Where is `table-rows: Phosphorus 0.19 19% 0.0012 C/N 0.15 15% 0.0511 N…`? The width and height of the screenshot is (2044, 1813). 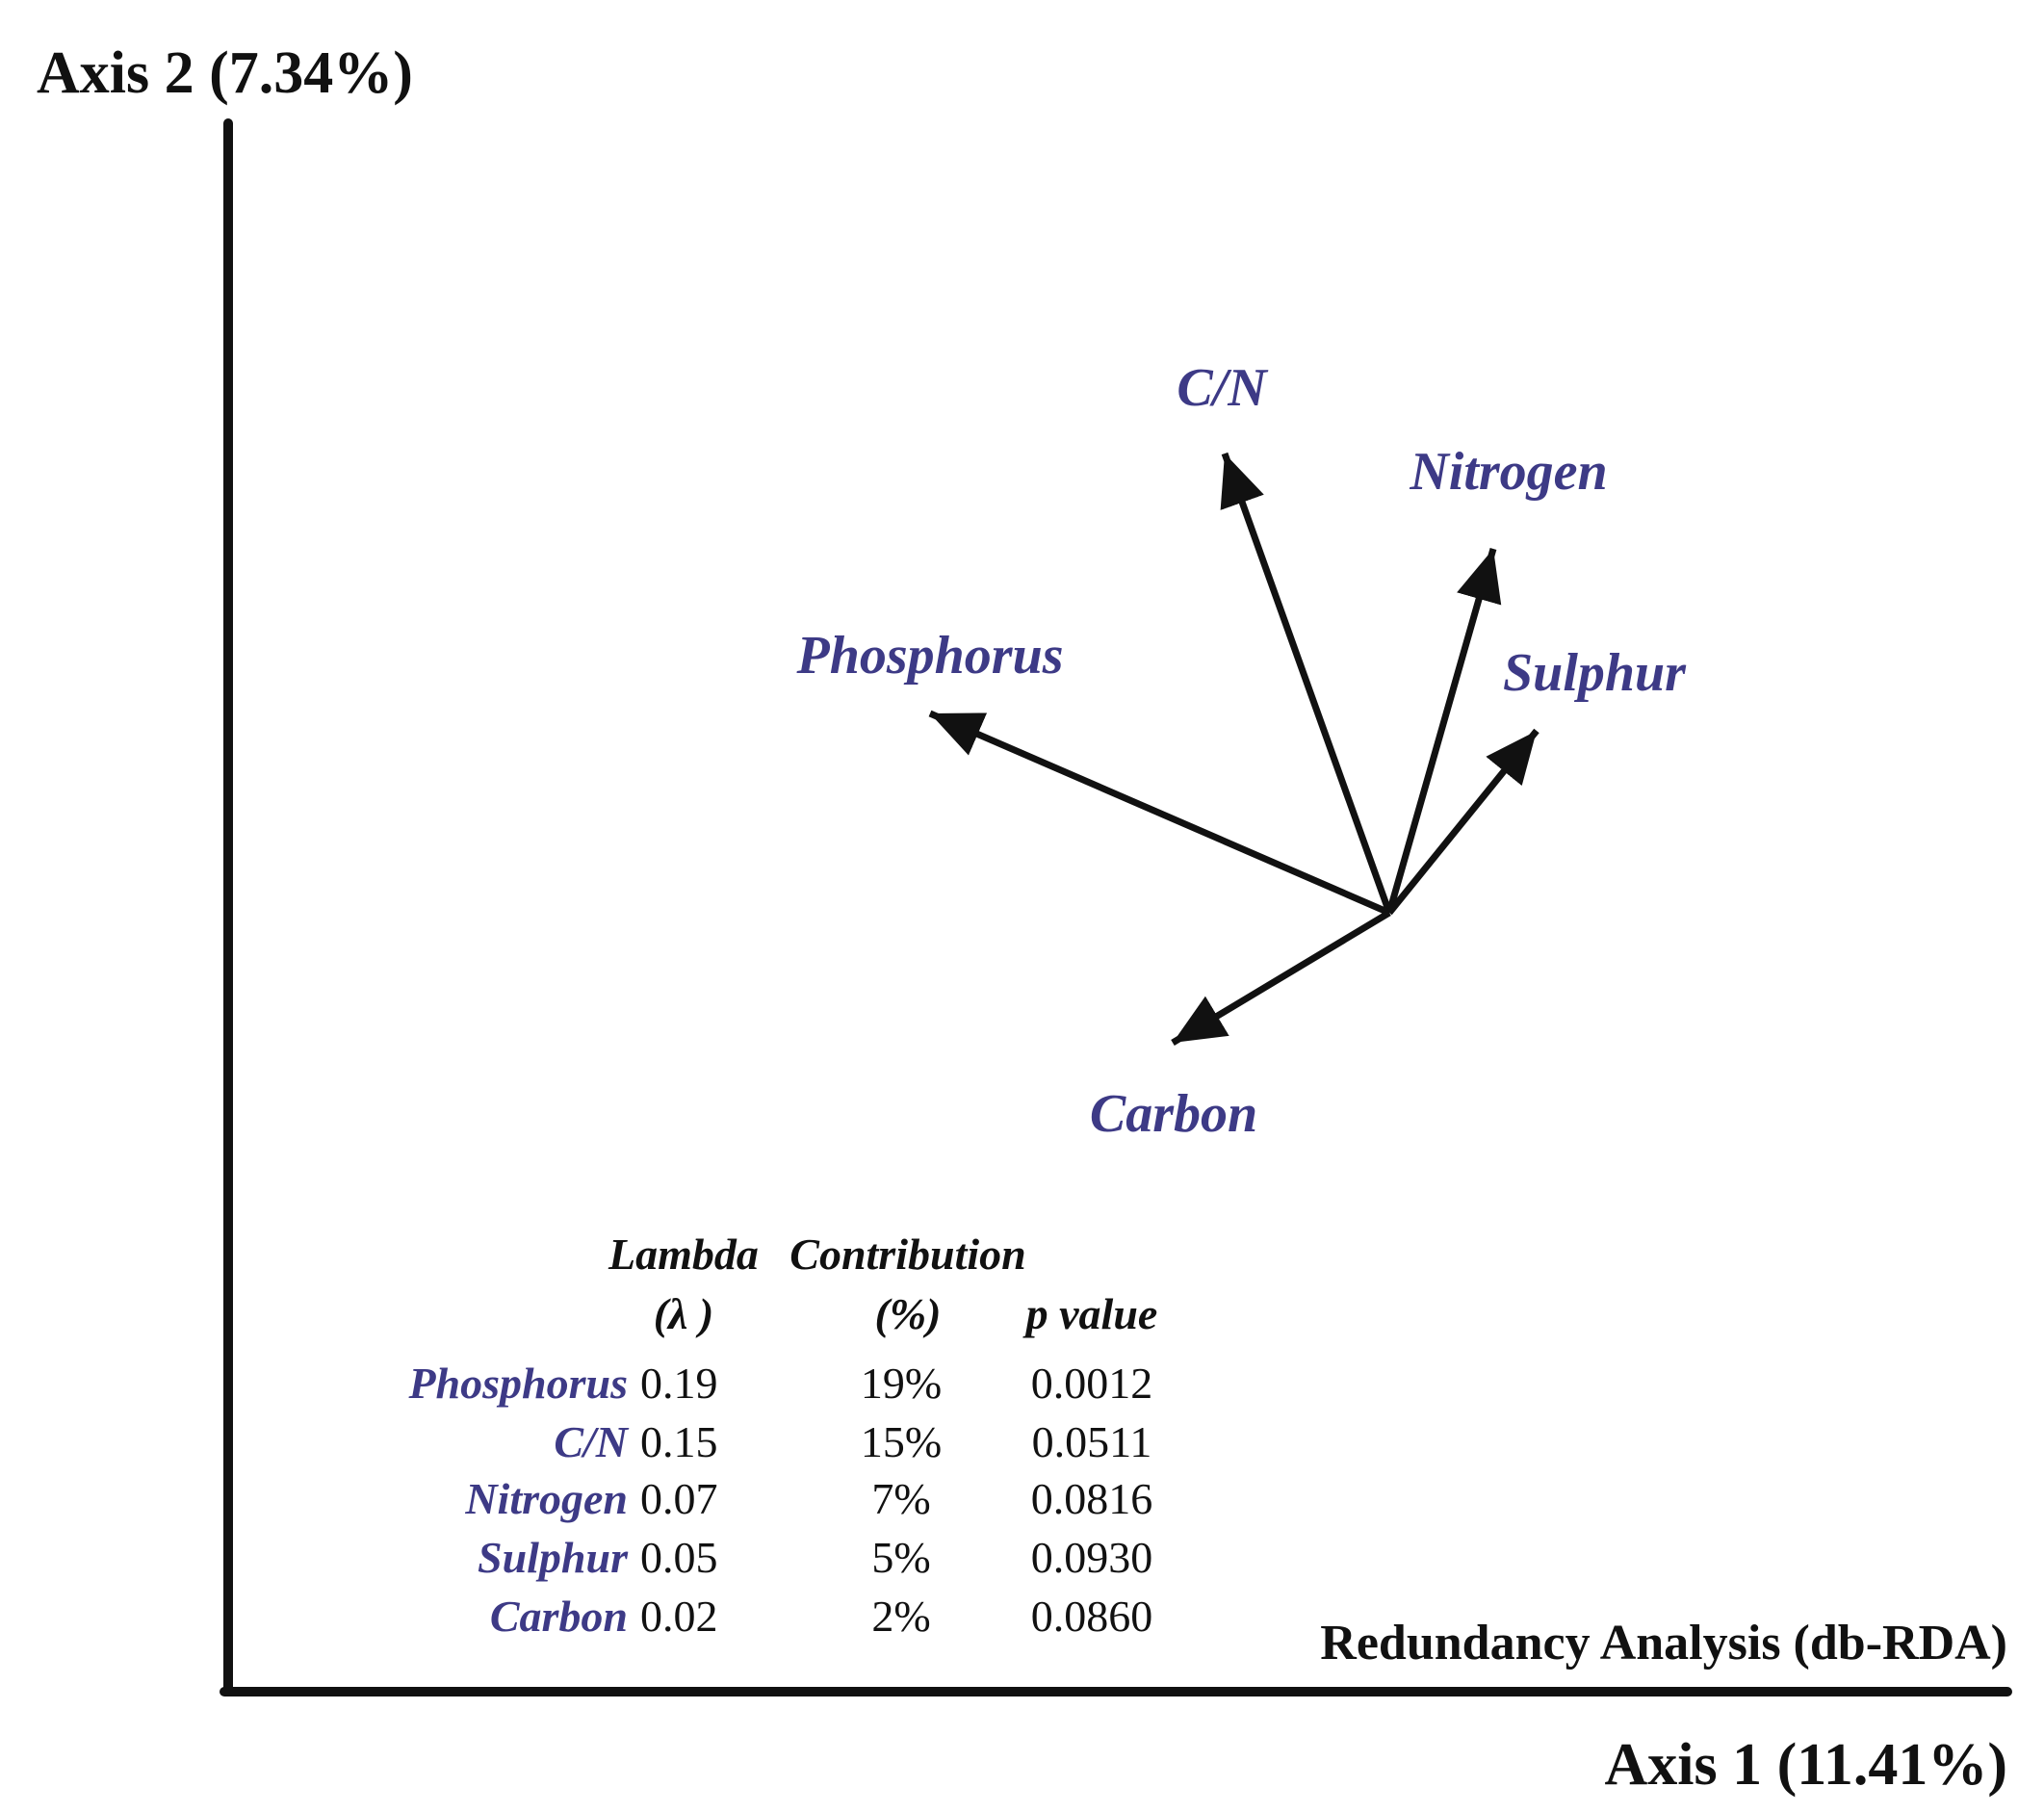
table-rows: Phosphorus 0.19 19% 0.0012 C/N 0.15 15% 0.0511 N… is located at coordinates (779, 1500).